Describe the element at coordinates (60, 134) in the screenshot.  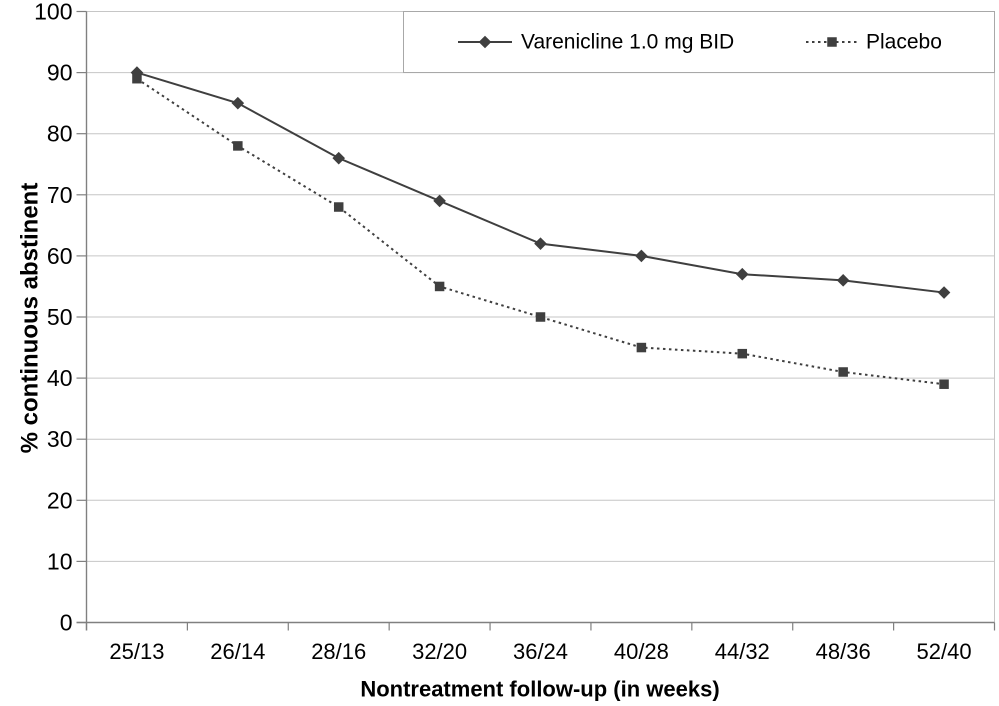
I see `y-tick-label-80: 80` at that location.